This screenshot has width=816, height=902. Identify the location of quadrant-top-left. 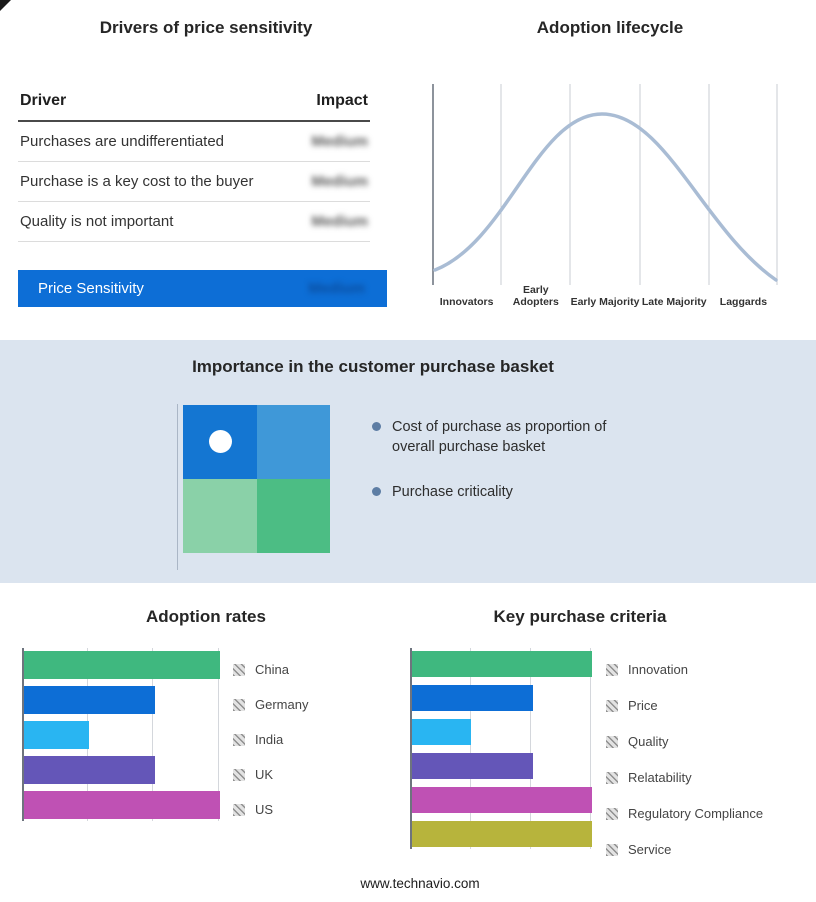
(220, 442).